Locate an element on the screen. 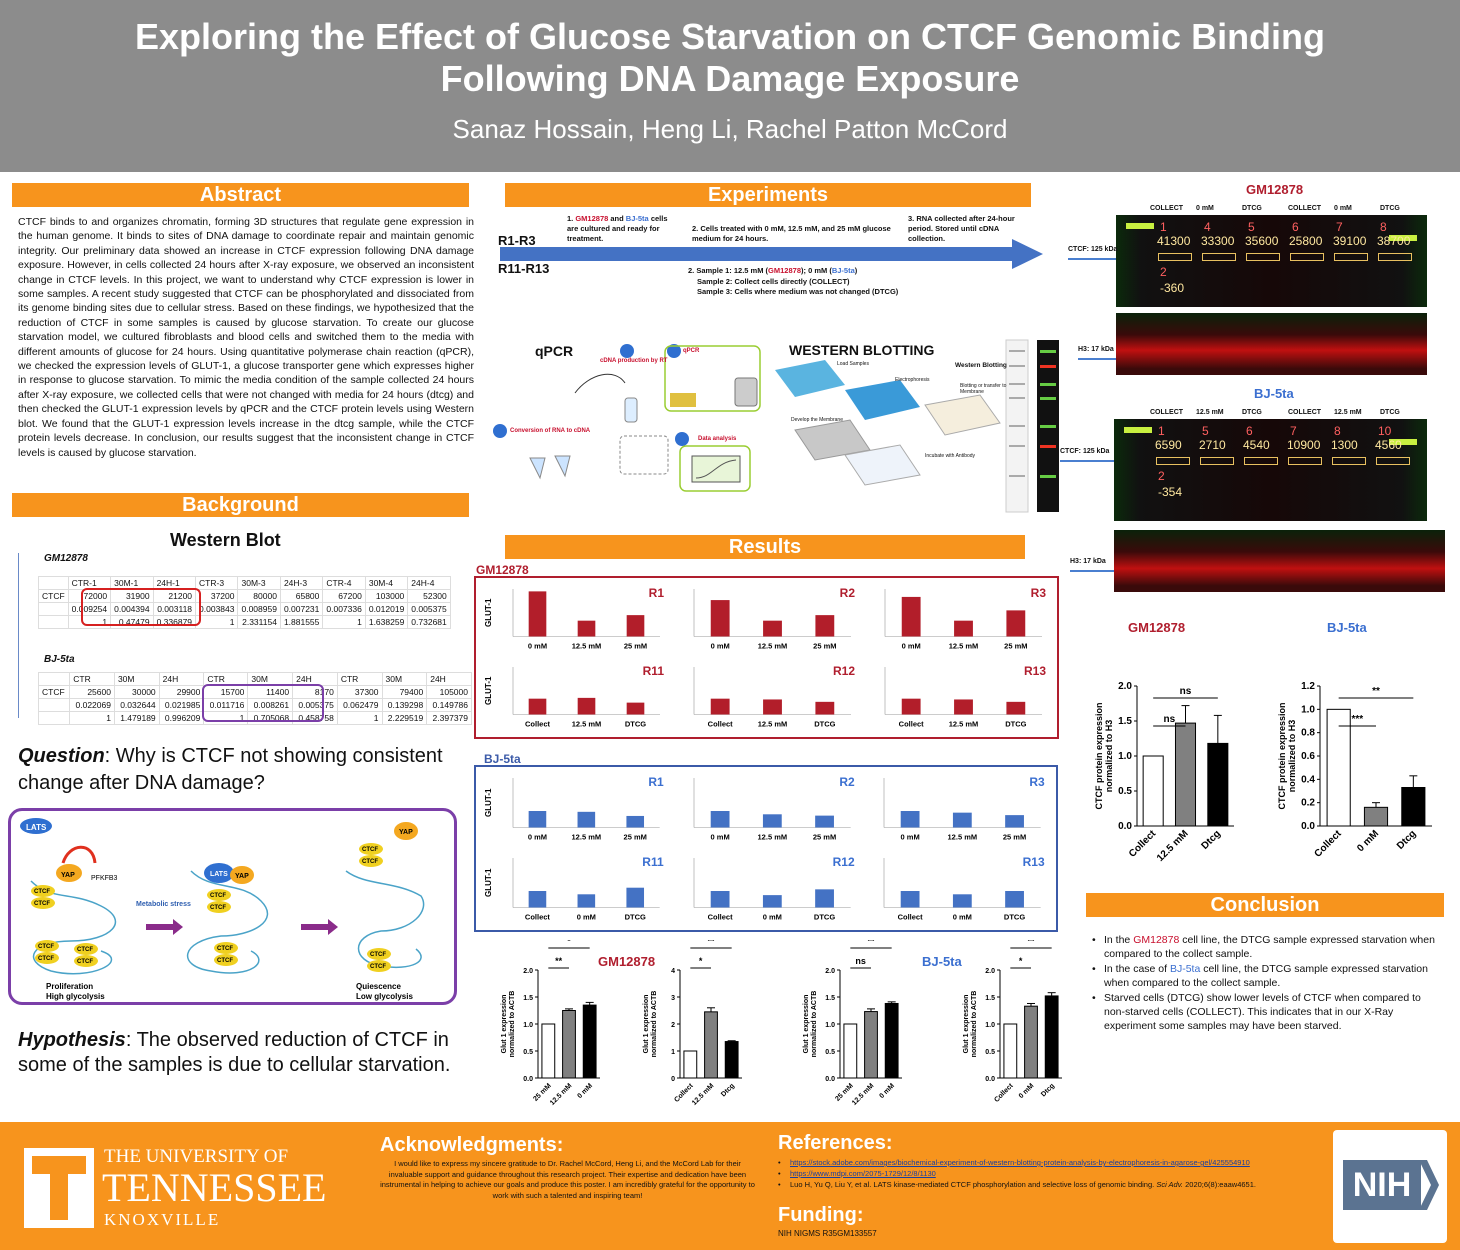 The width and height of the screenshot is (1460, 1250). blot-lane-number: 1 is located at coordinates (1161, 431).